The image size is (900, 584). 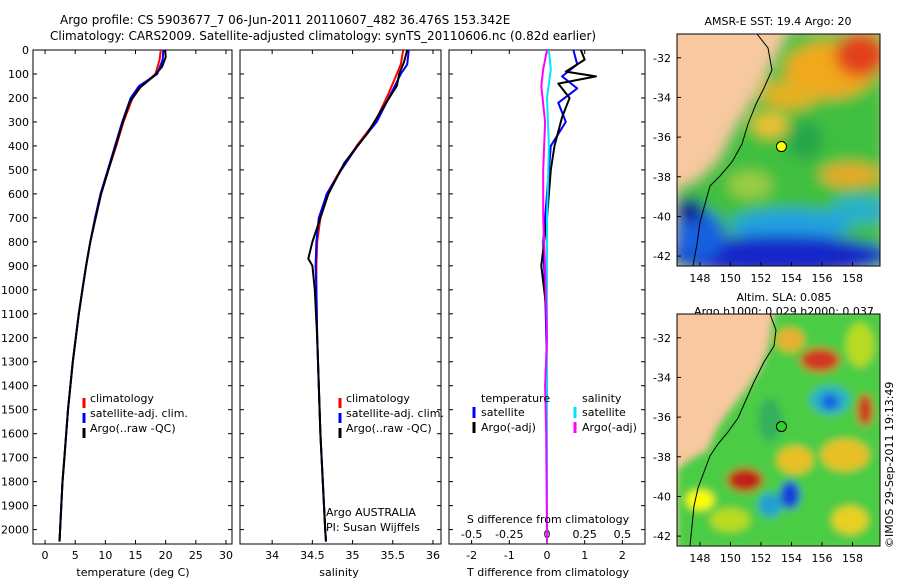 I want to click on legend-label-temp-argo: Argo(-adj), so click(x=508, y=427).